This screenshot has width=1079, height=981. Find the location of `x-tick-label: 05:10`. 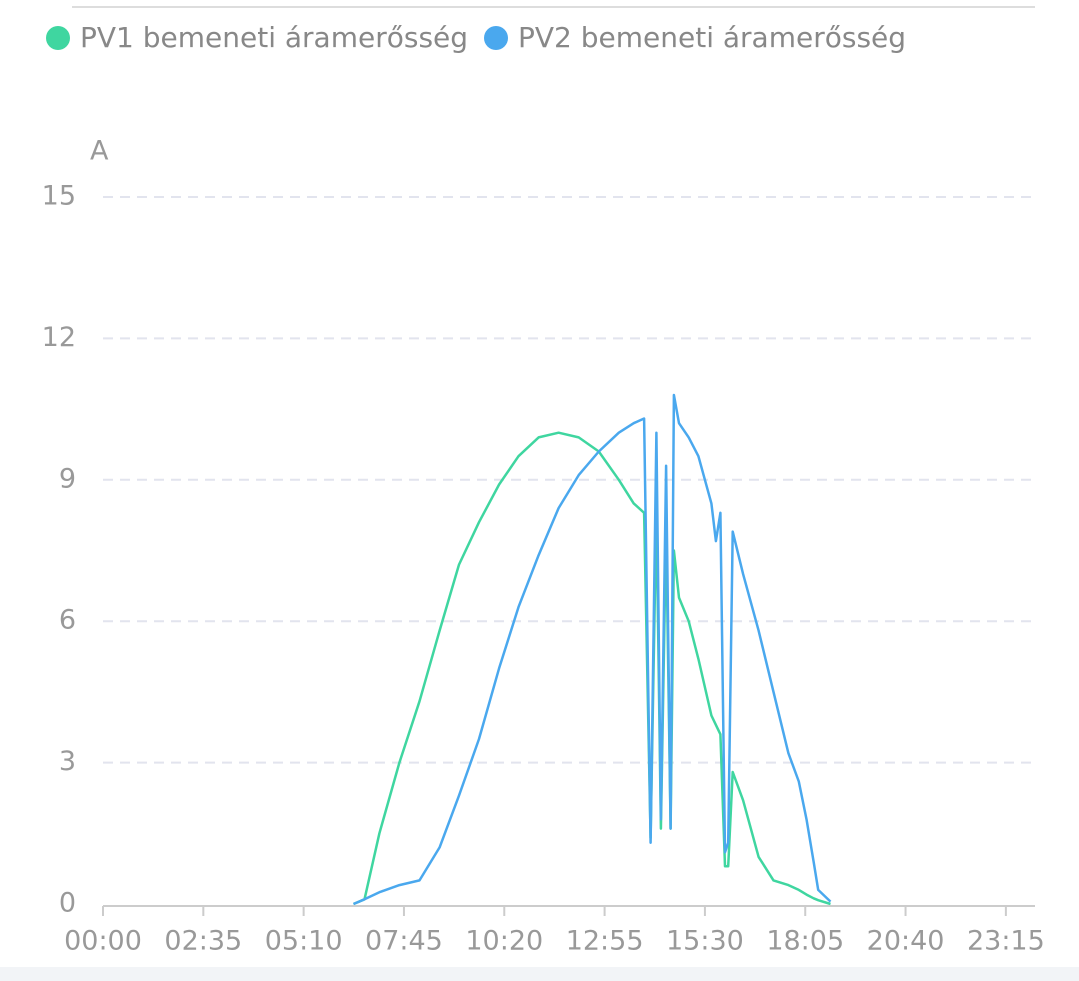

x-tick-label: 05:10 is located at coordinates (304, 941).